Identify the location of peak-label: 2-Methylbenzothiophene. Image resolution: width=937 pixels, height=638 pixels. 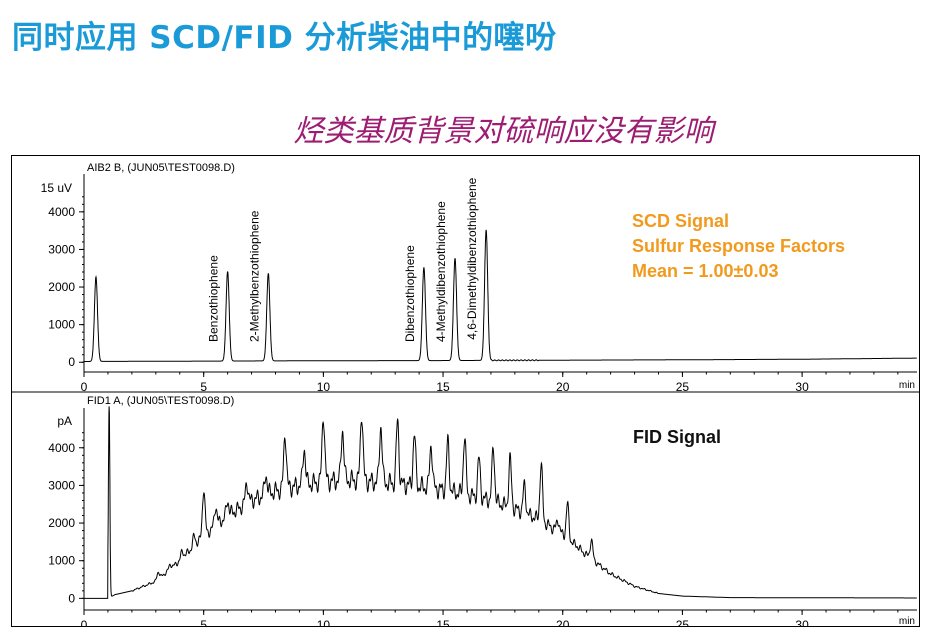
(254, 276).